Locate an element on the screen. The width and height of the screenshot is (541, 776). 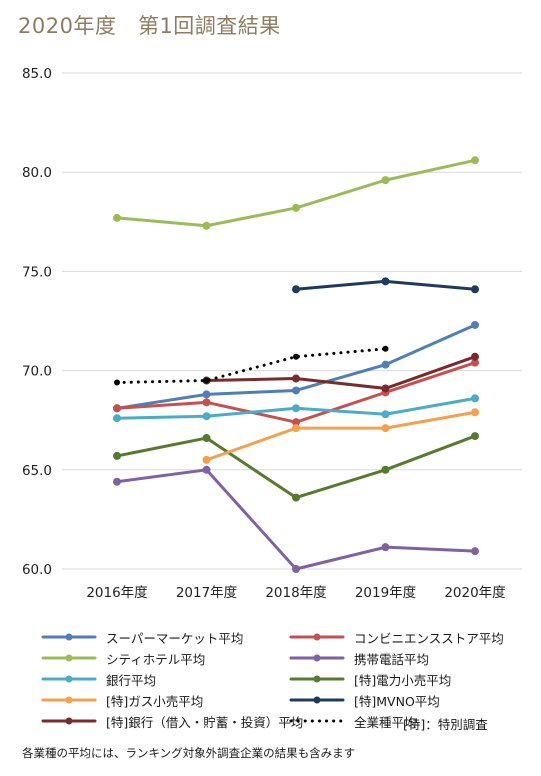
legend-item: 銀行平均 is located at coordinates (98, 679).